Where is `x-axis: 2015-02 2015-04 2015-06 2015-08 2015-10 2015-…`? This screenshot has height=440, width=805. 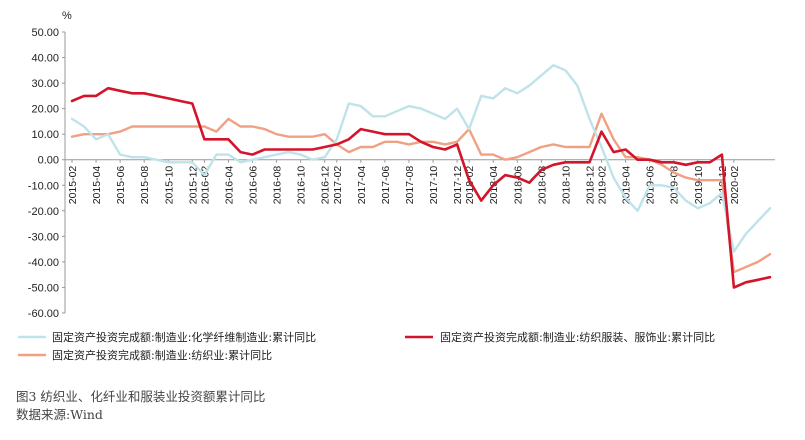 x-axis: 2015-02 2015-04 2015-06 2015-08 2015-10 2015-… is located at coordinates (420, 182).